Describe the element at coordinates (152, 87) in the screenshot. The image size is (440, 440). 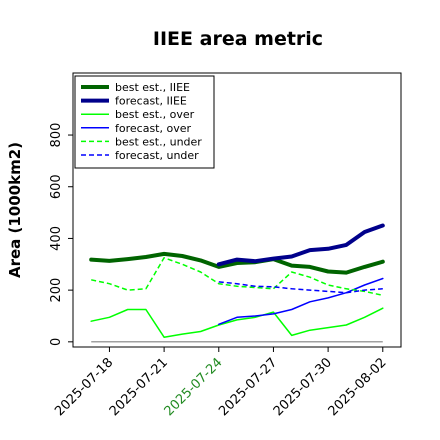
I see `legend-entry-label: best est., IIEE` at that location.